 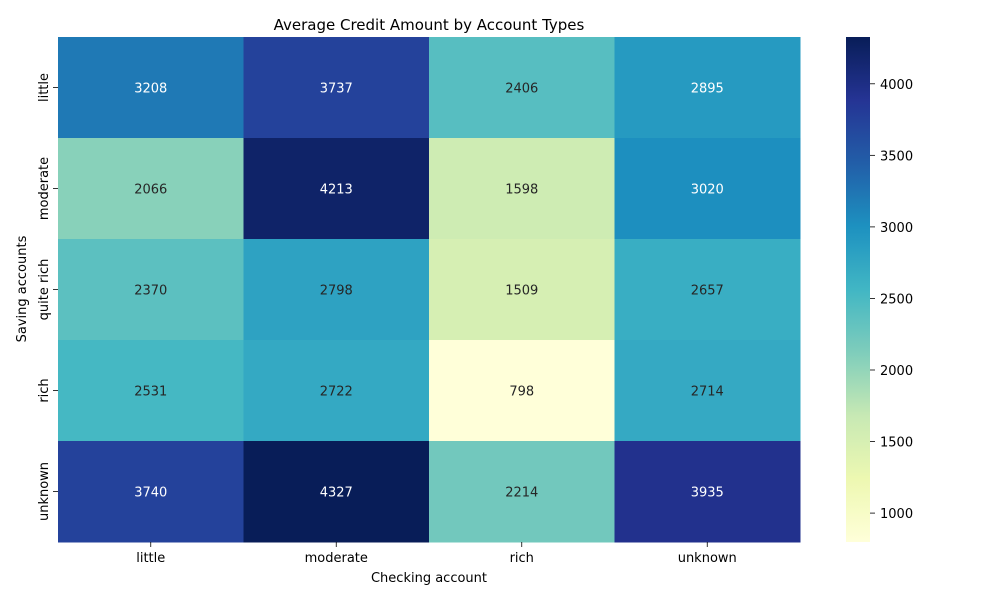 I want to click on colorbar-ticks: 1000 1500 2000 2500 3000 3500 4000, so click(x=891, y=300).